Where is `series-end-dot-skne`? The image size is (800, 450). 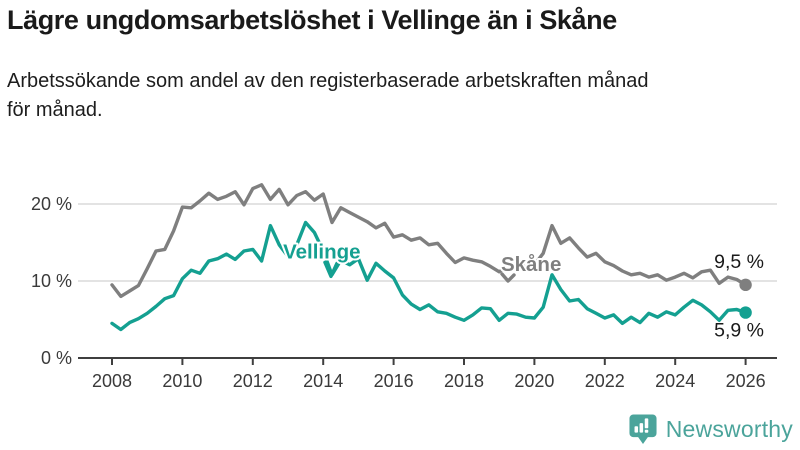 series-end-dot-skne is located at coordinates (745, 285).